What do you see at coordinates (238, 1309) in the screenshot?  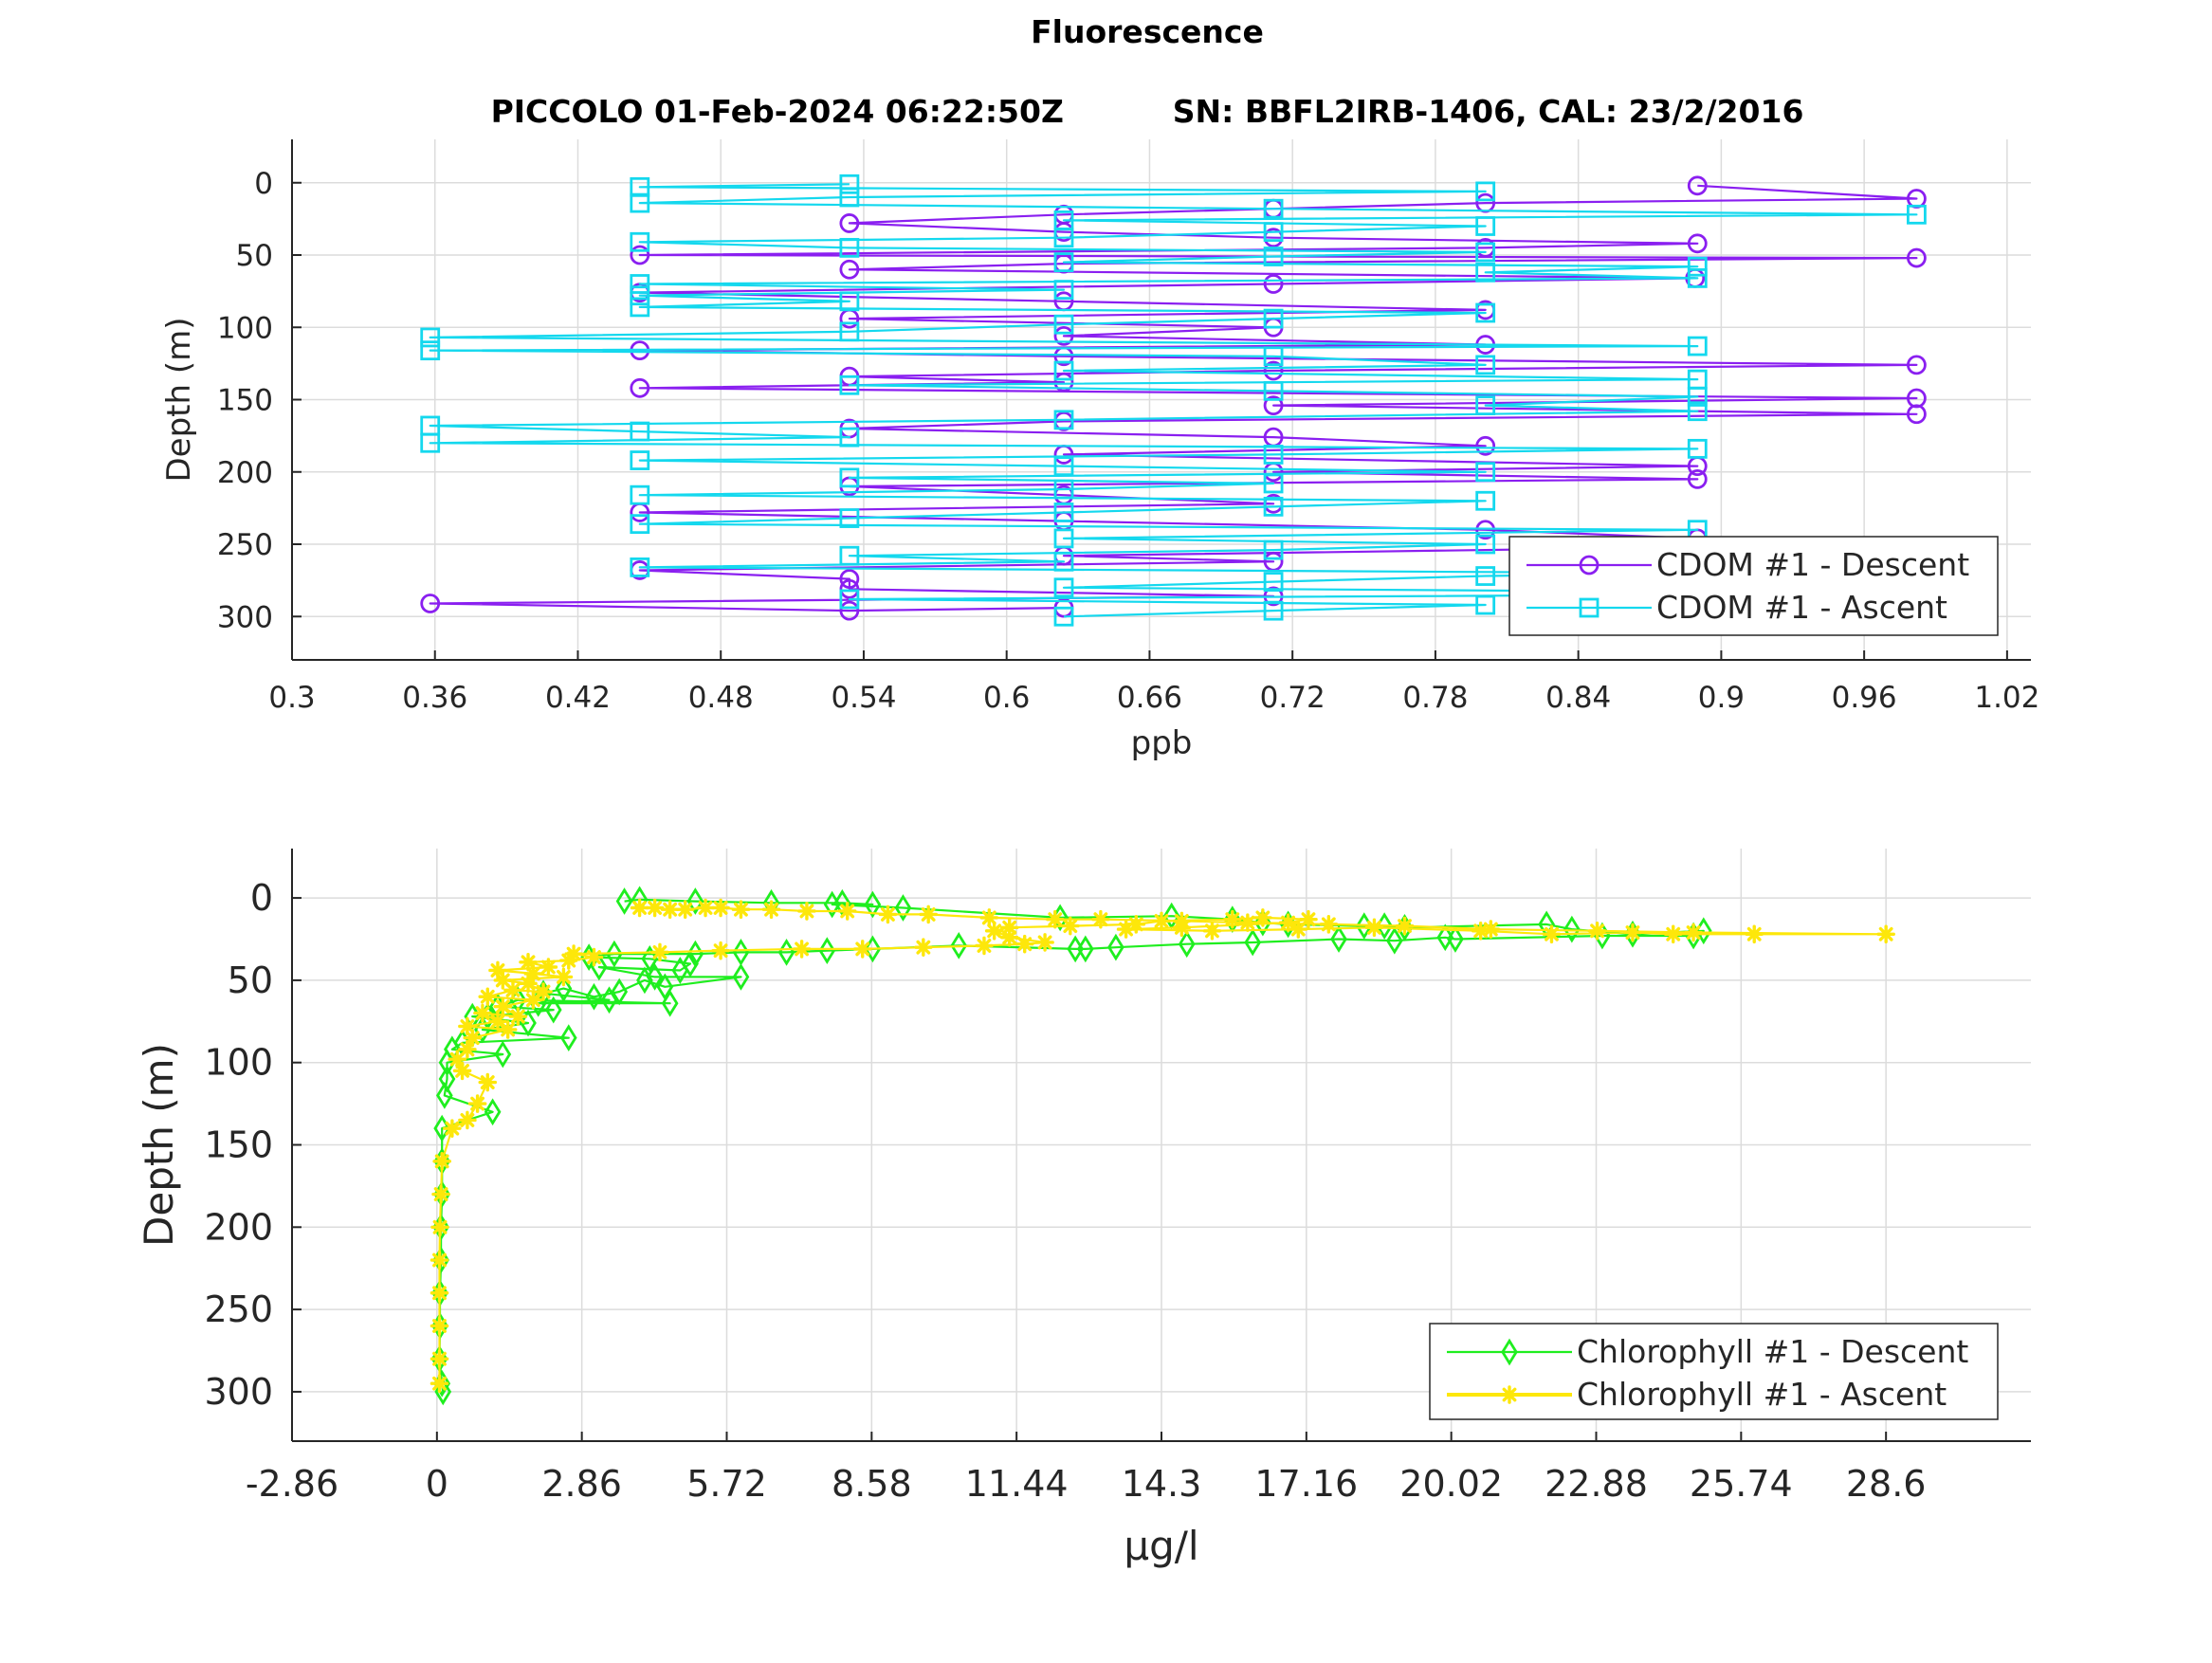 I see `y-tick-label: 250` at bounding box center [238, 1309].